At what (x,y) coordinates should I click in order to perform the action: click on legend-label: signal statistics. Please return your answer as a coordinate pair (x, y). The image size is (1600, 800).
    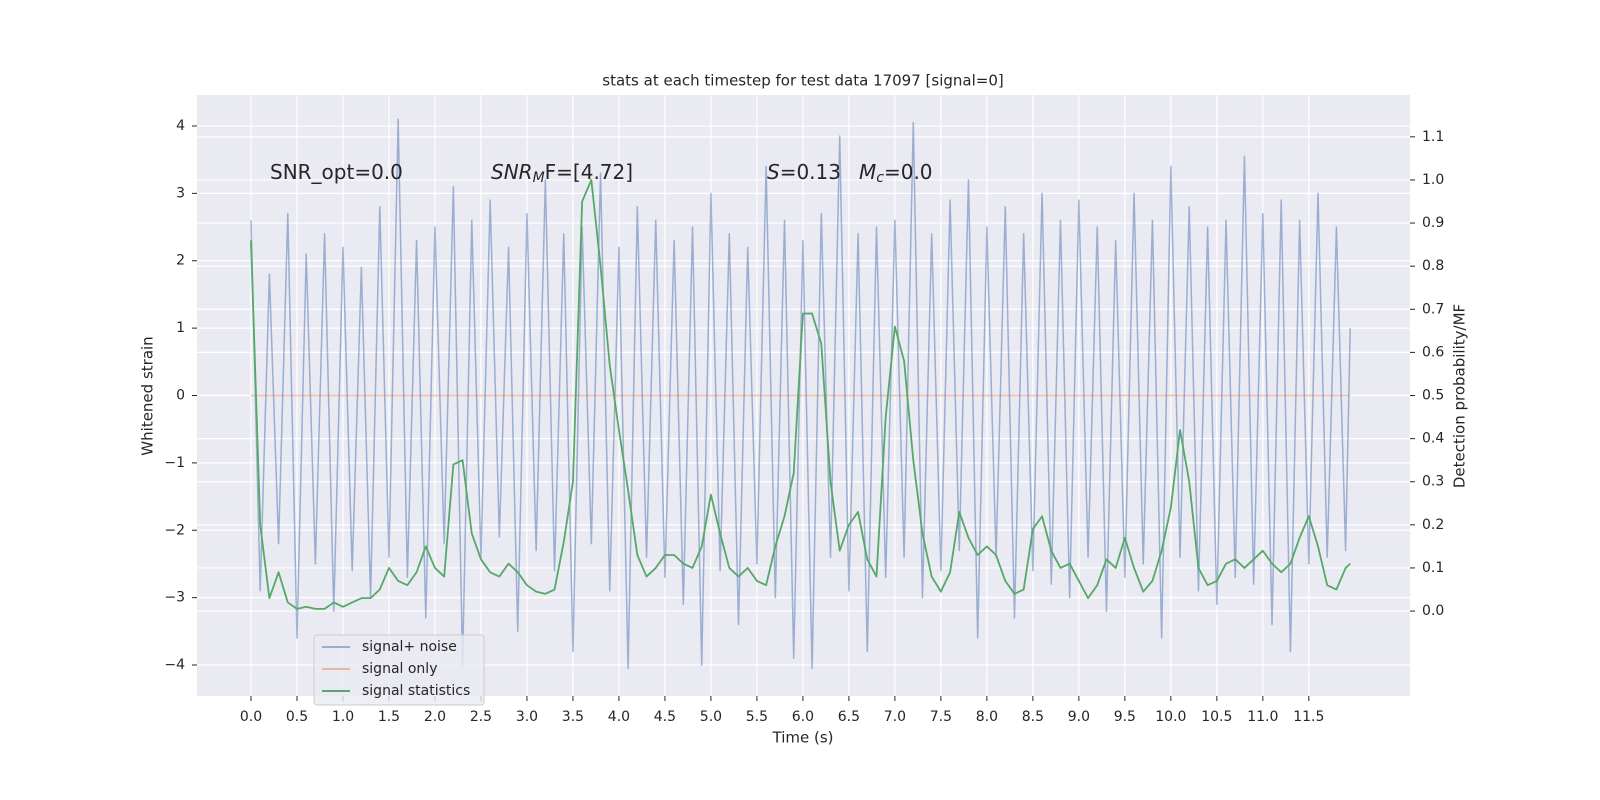
    Looking at the image, I should click on (416, 691).